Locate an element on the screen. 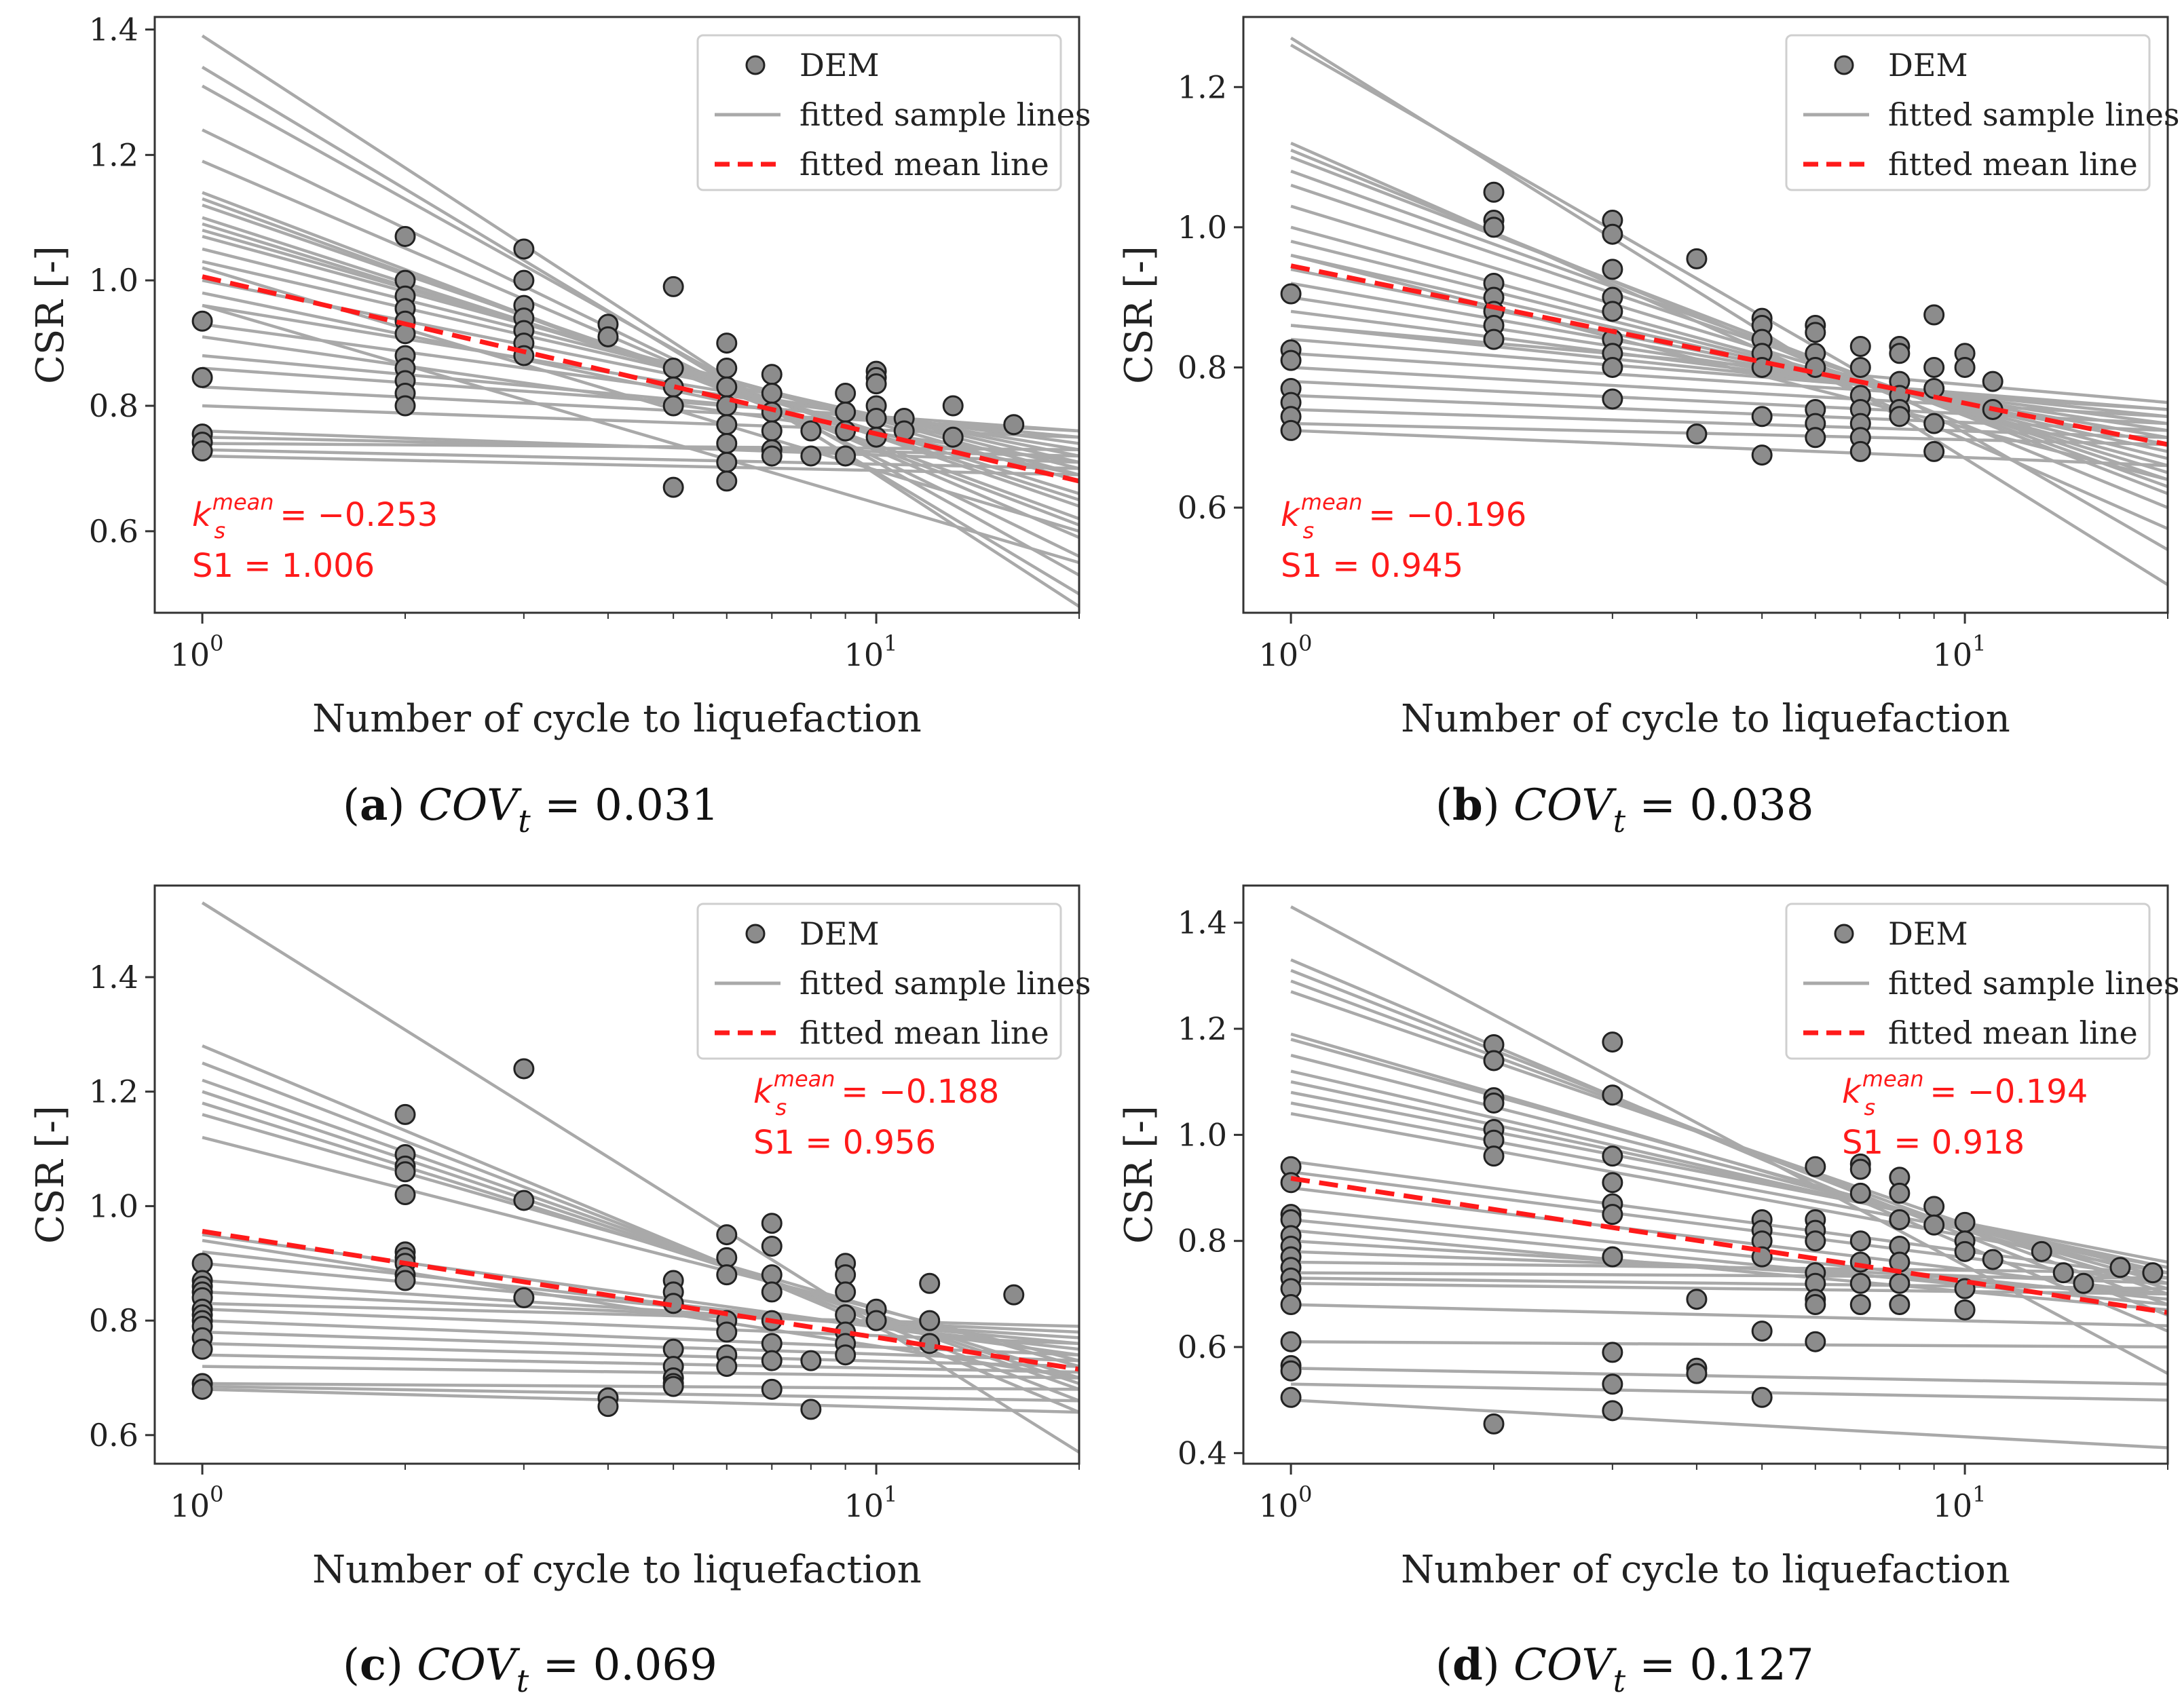 This screenshot has width=2182, height=1708. legend: DEM fitted sample lines fitted mean line is located at coordinates (893, 981).